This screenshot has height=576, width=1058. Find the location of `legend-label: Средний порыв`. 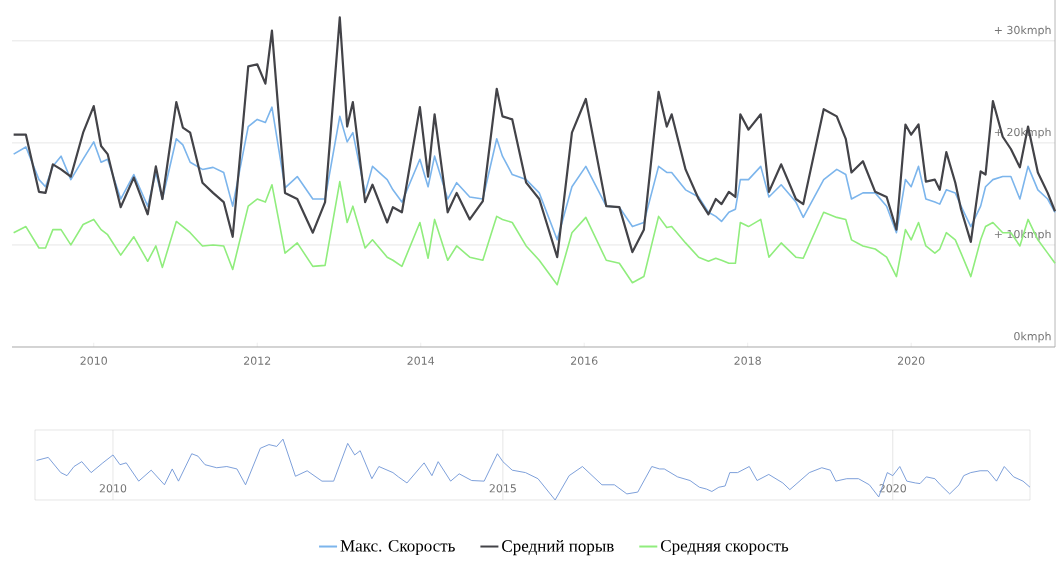

legend-label: Средний порыв is located at coordinates (558, 547).